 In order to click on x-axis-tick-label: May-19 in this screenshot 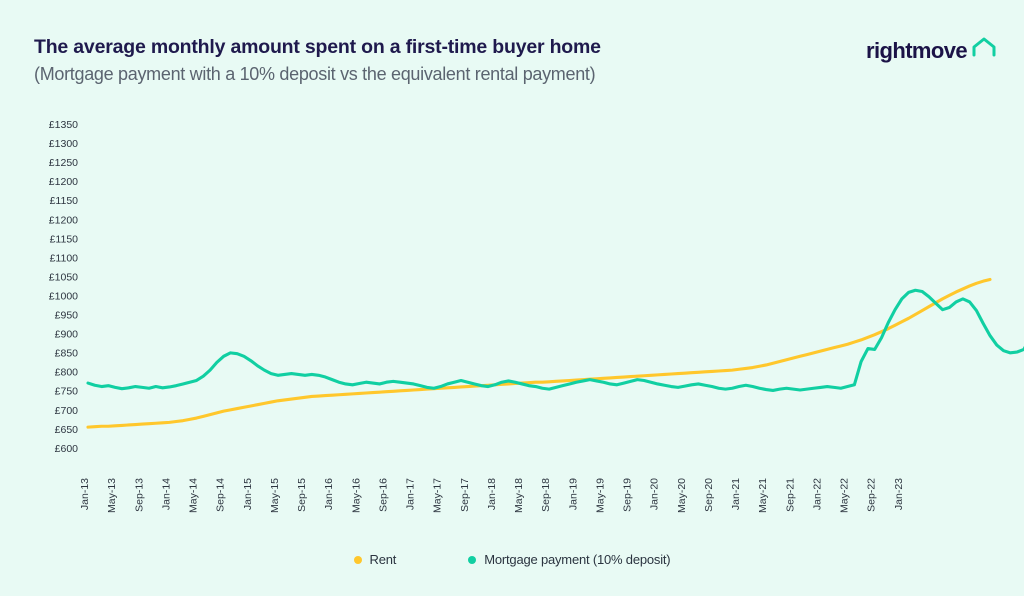, I will do `click(600, 495)`.